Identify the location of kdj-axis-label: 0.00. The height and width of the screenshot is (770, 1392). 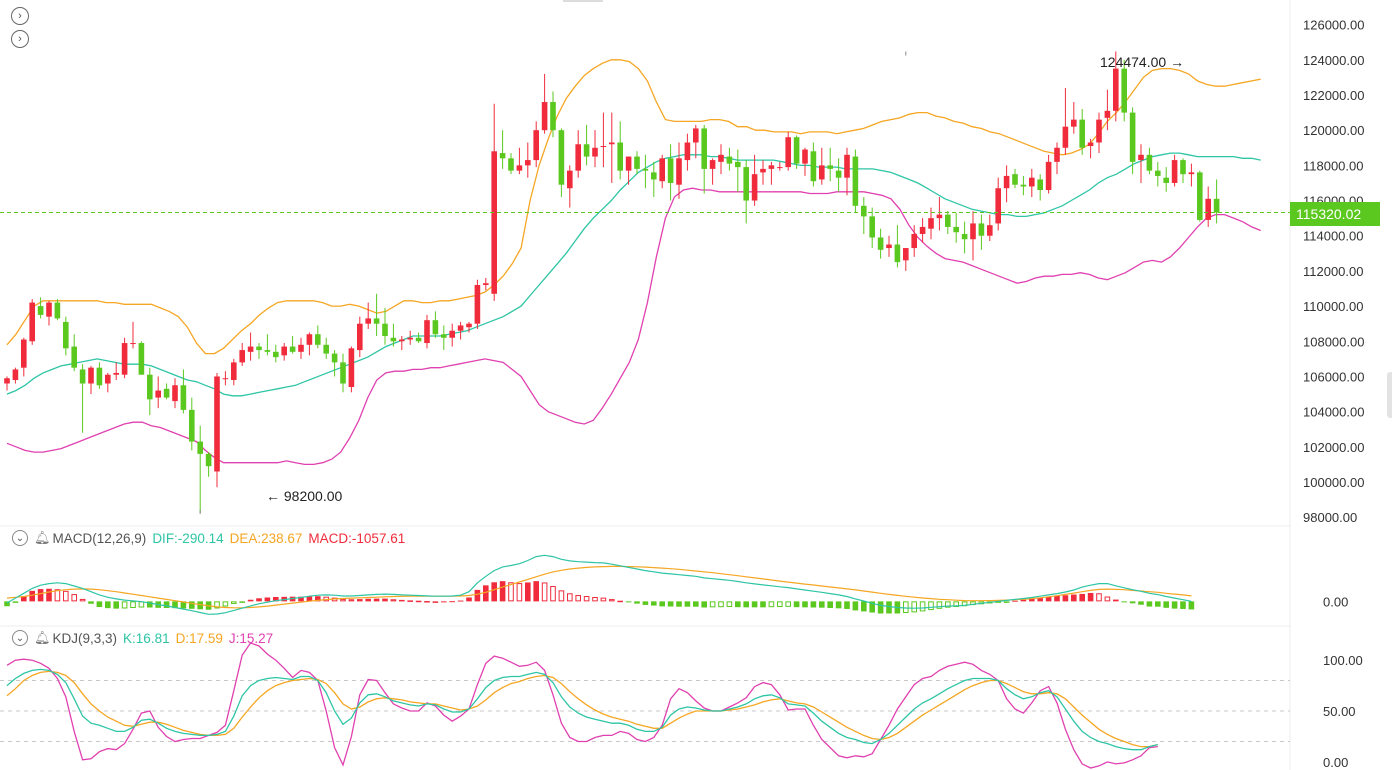
(1335, 762).